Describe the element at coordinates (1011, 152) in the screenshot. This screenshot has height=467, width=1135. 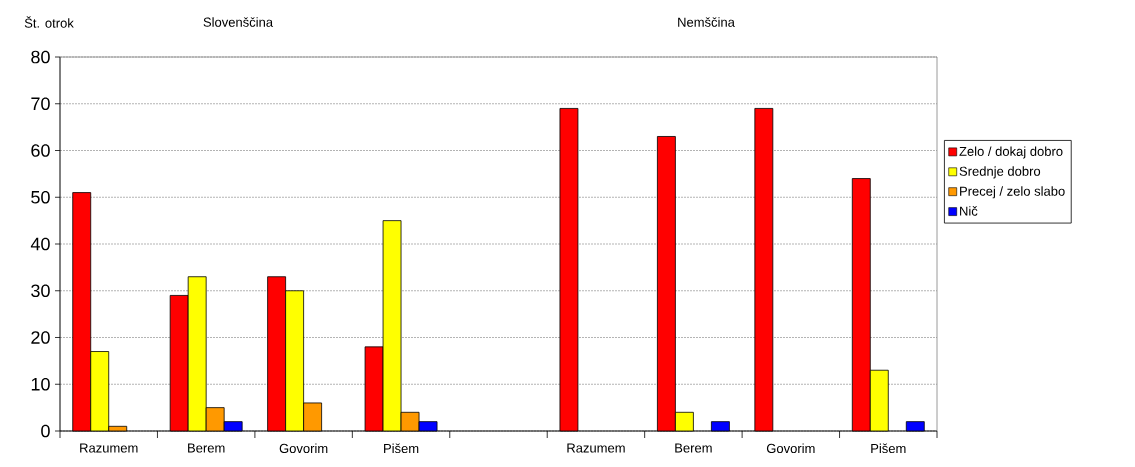
I see `legend-label: Zelo / dokaj dobro` at that location.